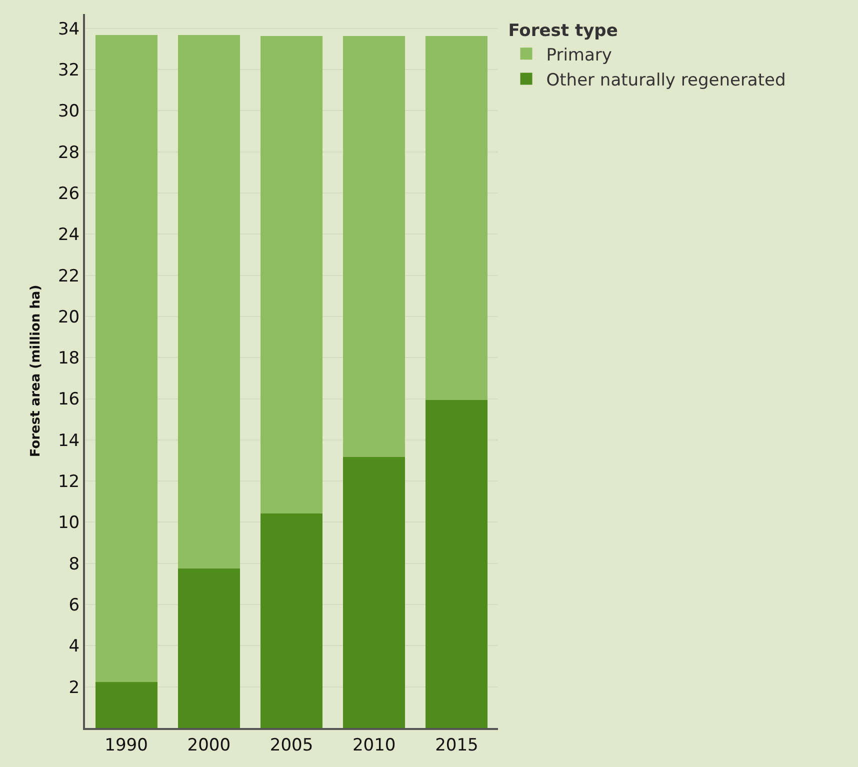 This screenshot has height=767, width=858. I want to click on y-tick-label: 4, so click(74, 646).